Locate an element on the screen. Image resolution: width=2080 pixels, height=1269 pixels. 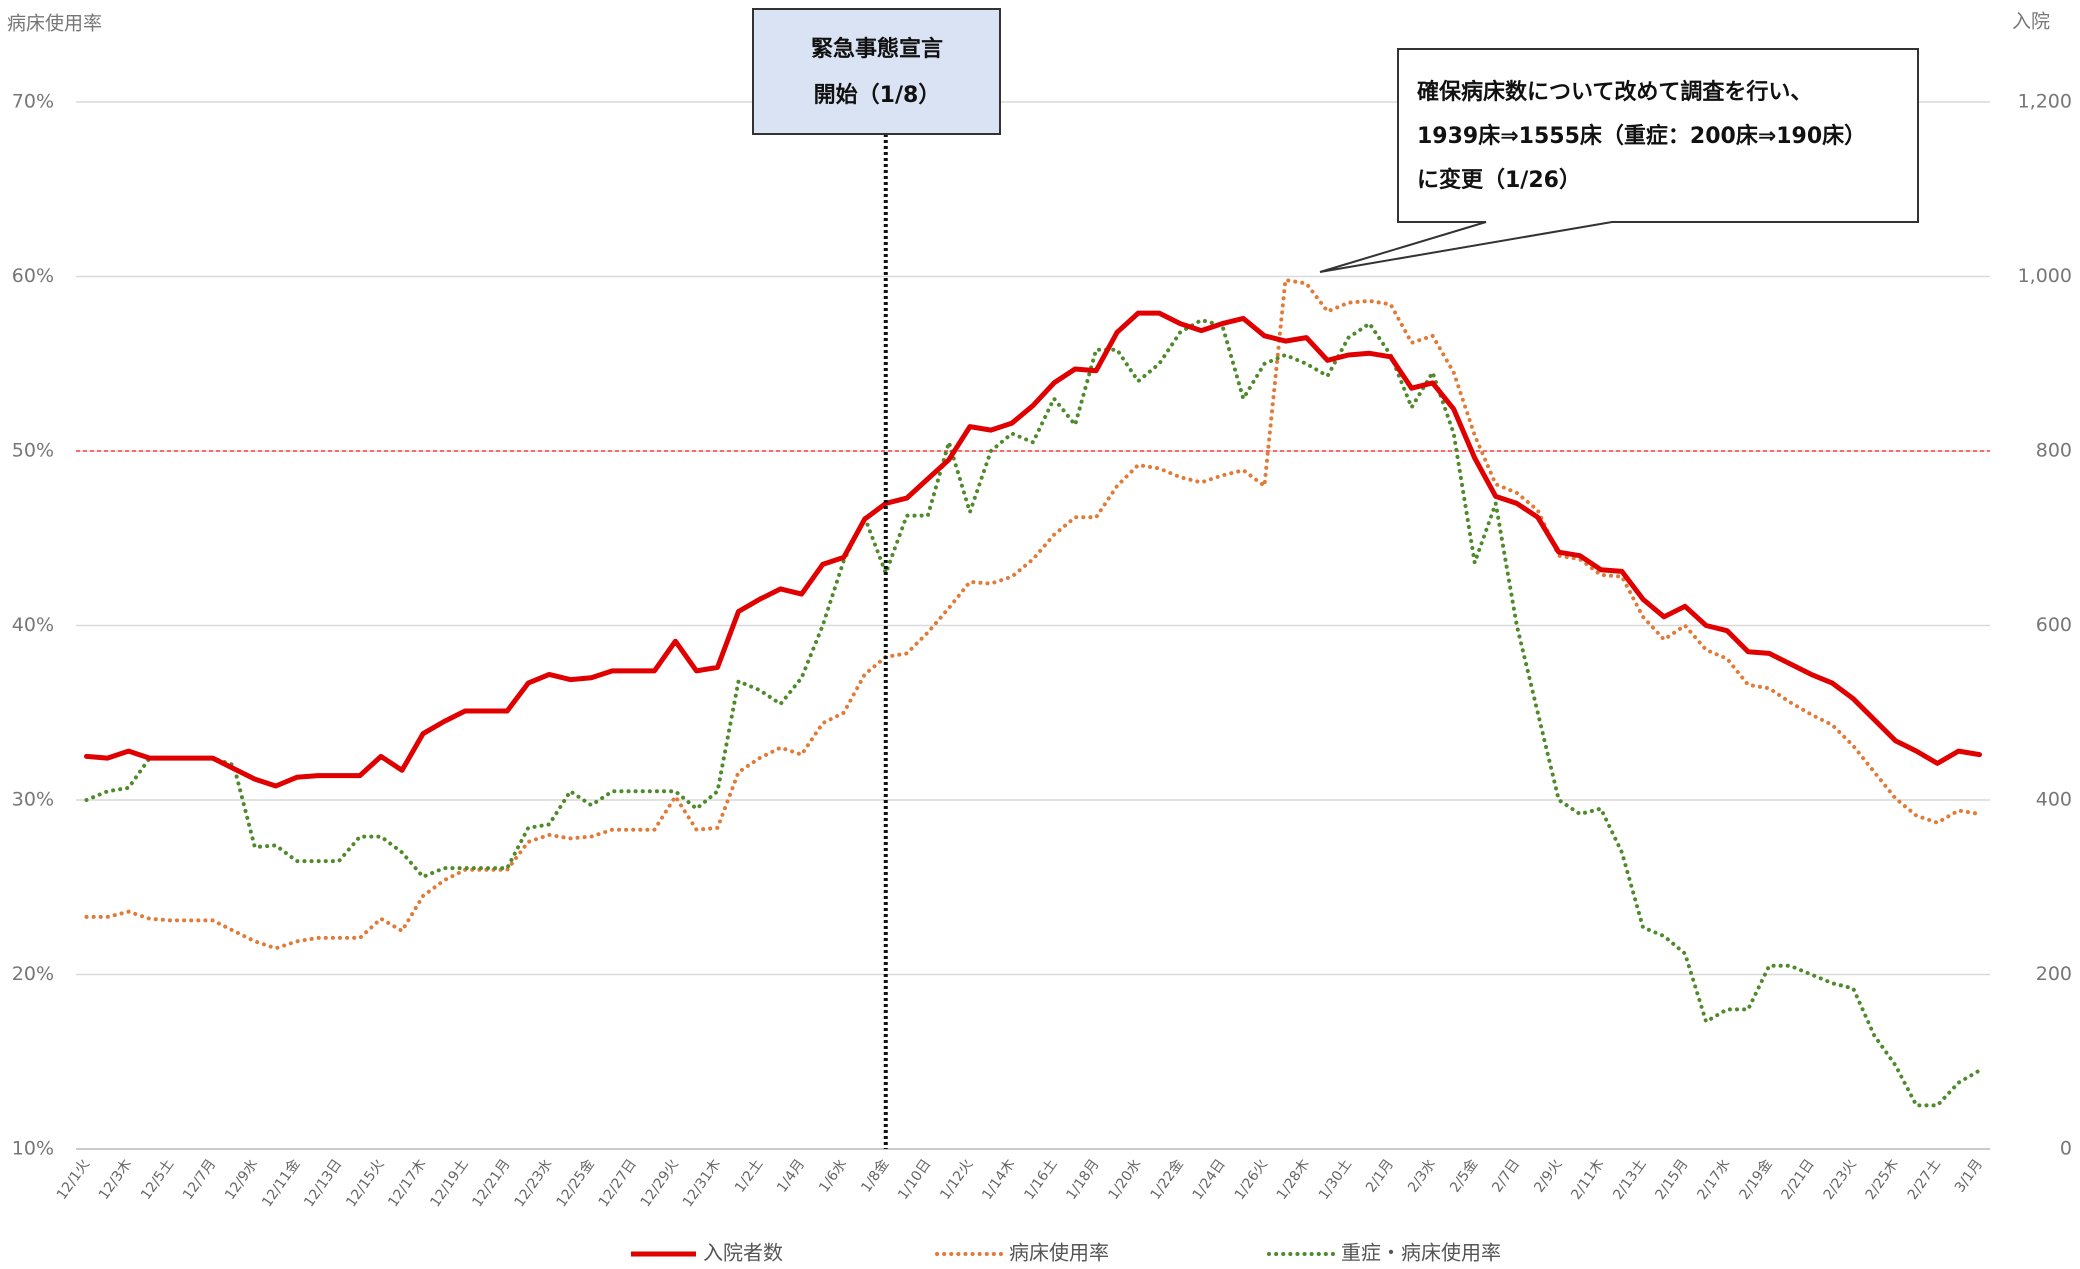
y-tick-label: 50% is located at coordinates (33, 451).